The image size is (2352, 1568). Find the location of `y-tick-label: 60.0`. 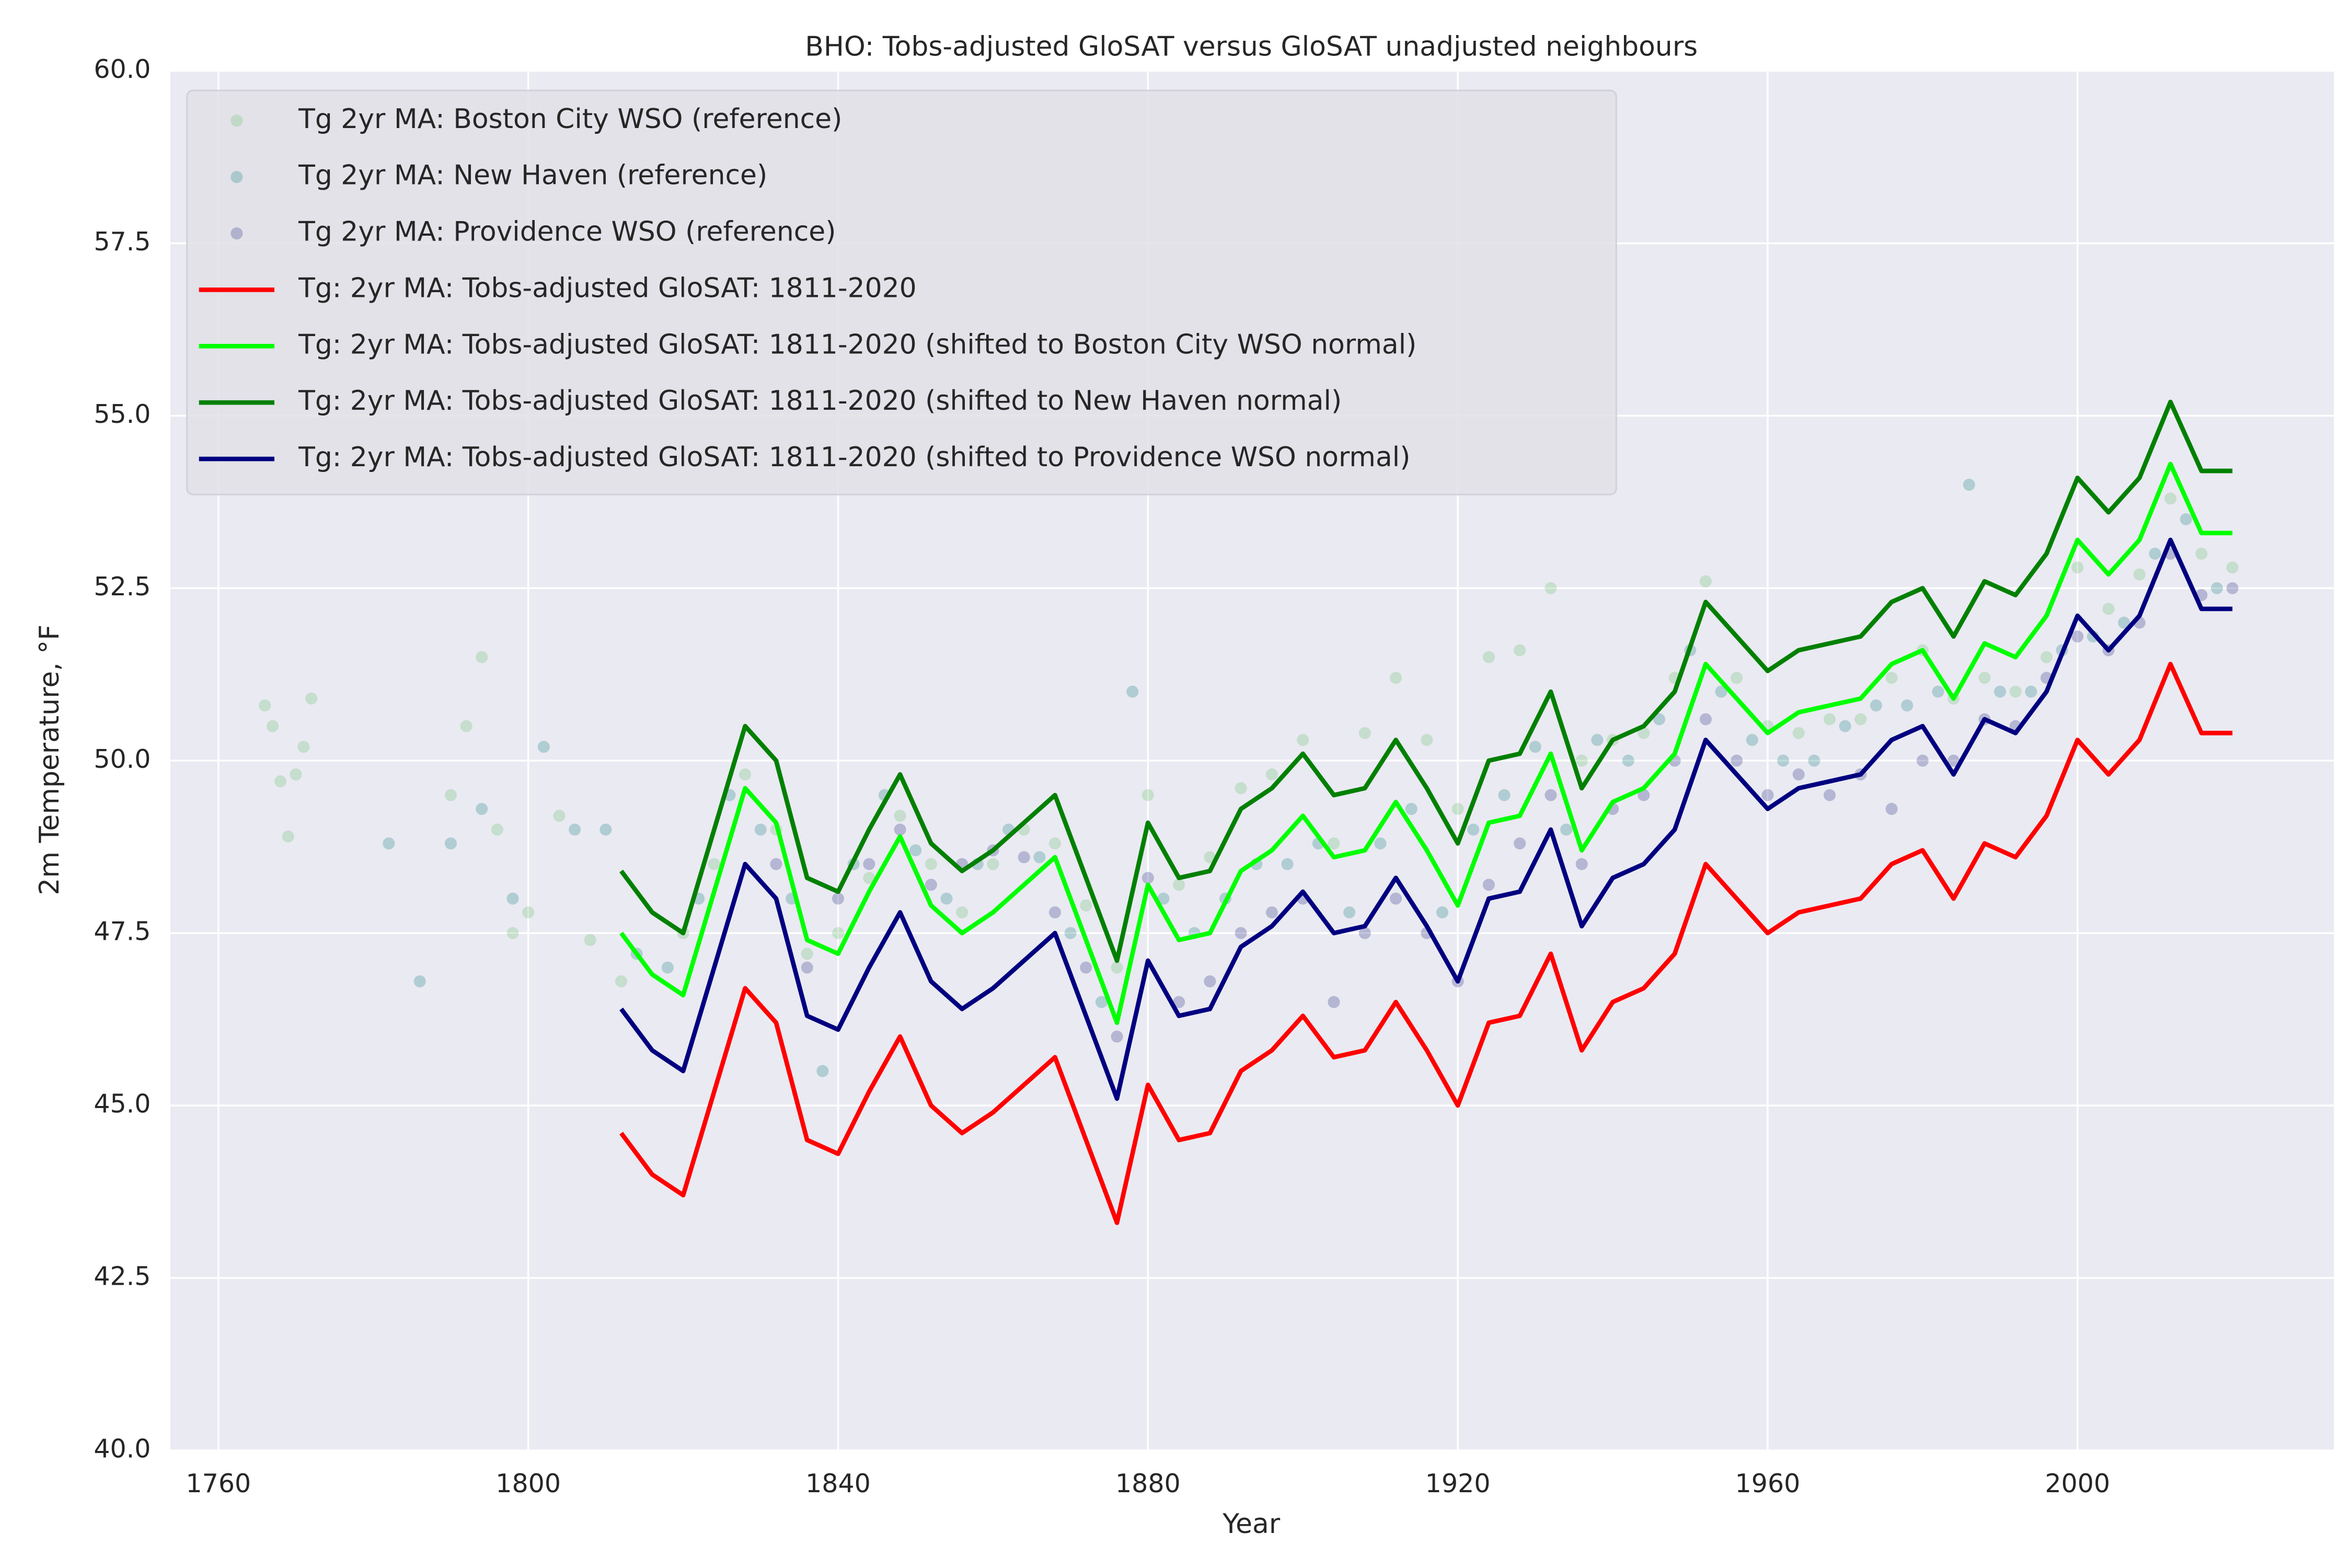

y-tick-label: 60.0 is located at coordinates (122, 69).